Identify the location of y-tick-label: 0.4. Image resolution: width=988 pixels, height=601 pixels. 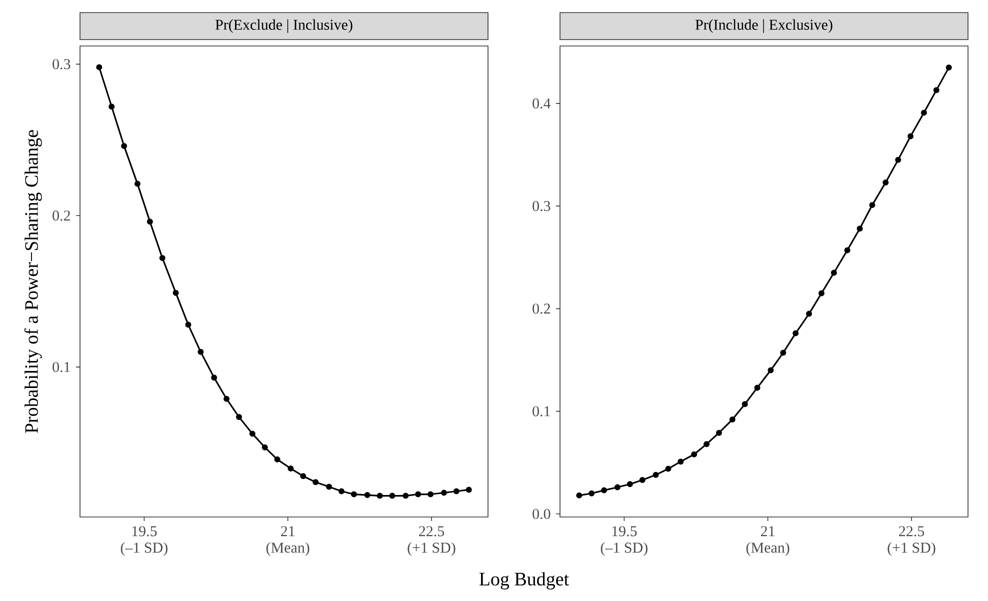
(541, 103).